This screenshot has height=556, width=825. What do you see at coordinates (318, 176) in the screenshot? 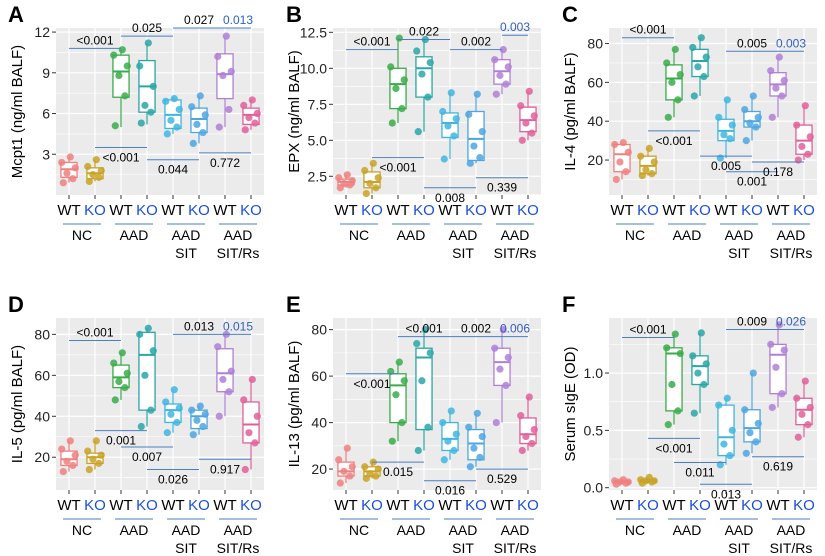
I see `y-tick-label: 2.5` at bounding box center [318, 176].